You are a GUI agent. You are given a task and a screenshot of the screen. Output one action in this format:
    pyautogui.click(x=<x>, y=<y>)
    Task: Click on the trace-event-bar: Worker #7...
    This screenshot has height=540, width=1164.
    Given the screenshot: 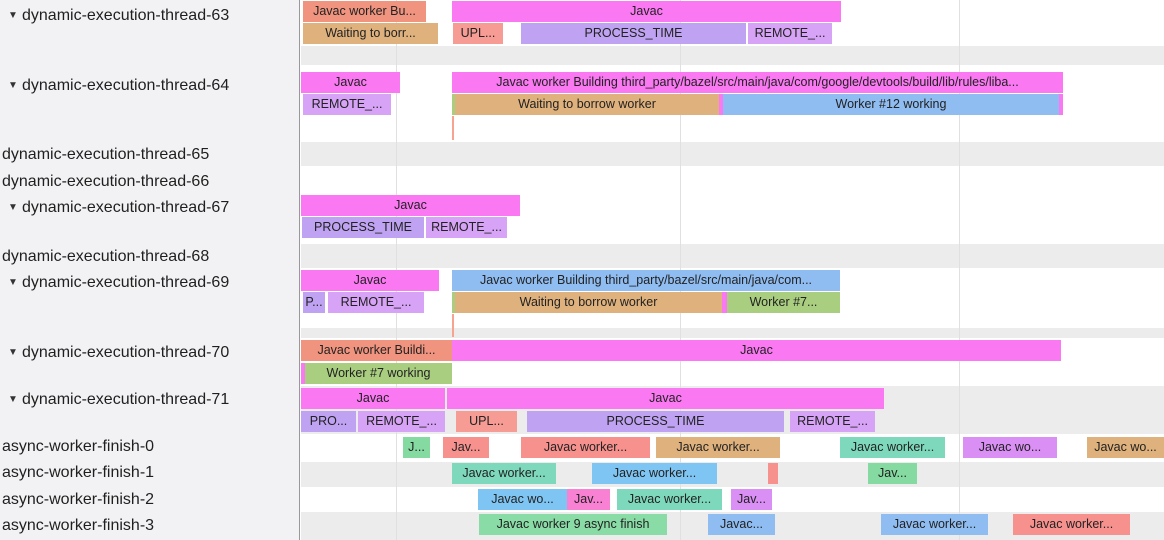 What is the action you would take?
    pyautogui.click(x=783, y=302)
    